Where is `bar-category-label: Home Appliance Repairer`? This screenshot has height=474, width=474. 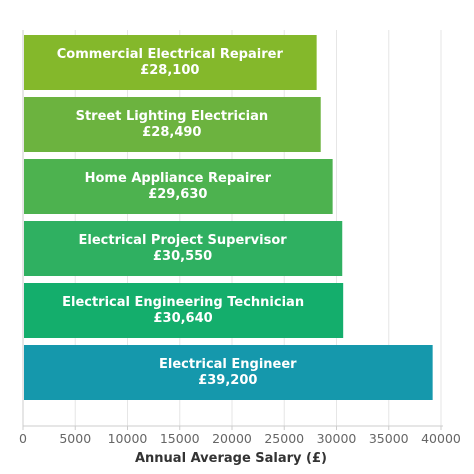 bar-category-label: Home Appliance Repairer is located at coordinates (178, 178).